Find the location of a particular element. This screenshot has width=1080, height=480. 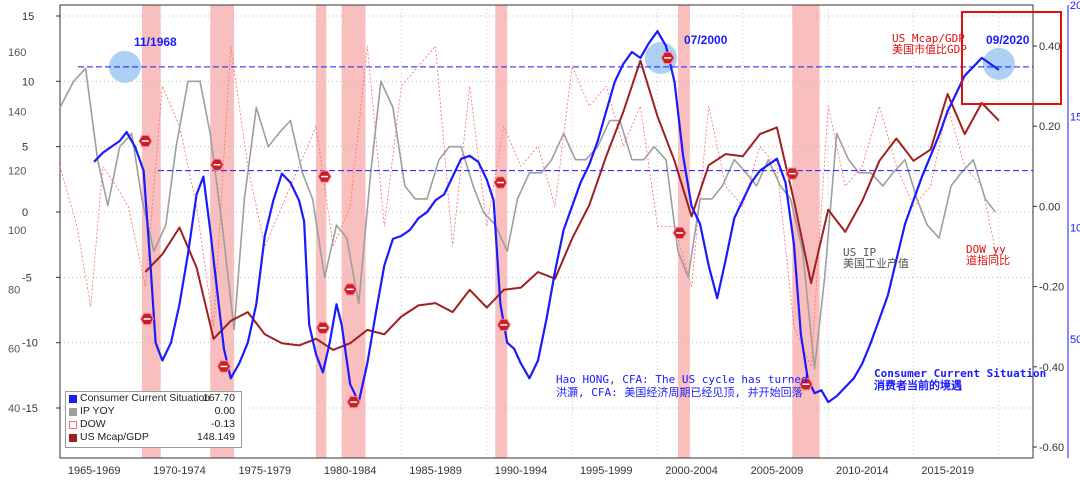

tick-label-x: 1965-1969 is located at coordinates (94, 471).